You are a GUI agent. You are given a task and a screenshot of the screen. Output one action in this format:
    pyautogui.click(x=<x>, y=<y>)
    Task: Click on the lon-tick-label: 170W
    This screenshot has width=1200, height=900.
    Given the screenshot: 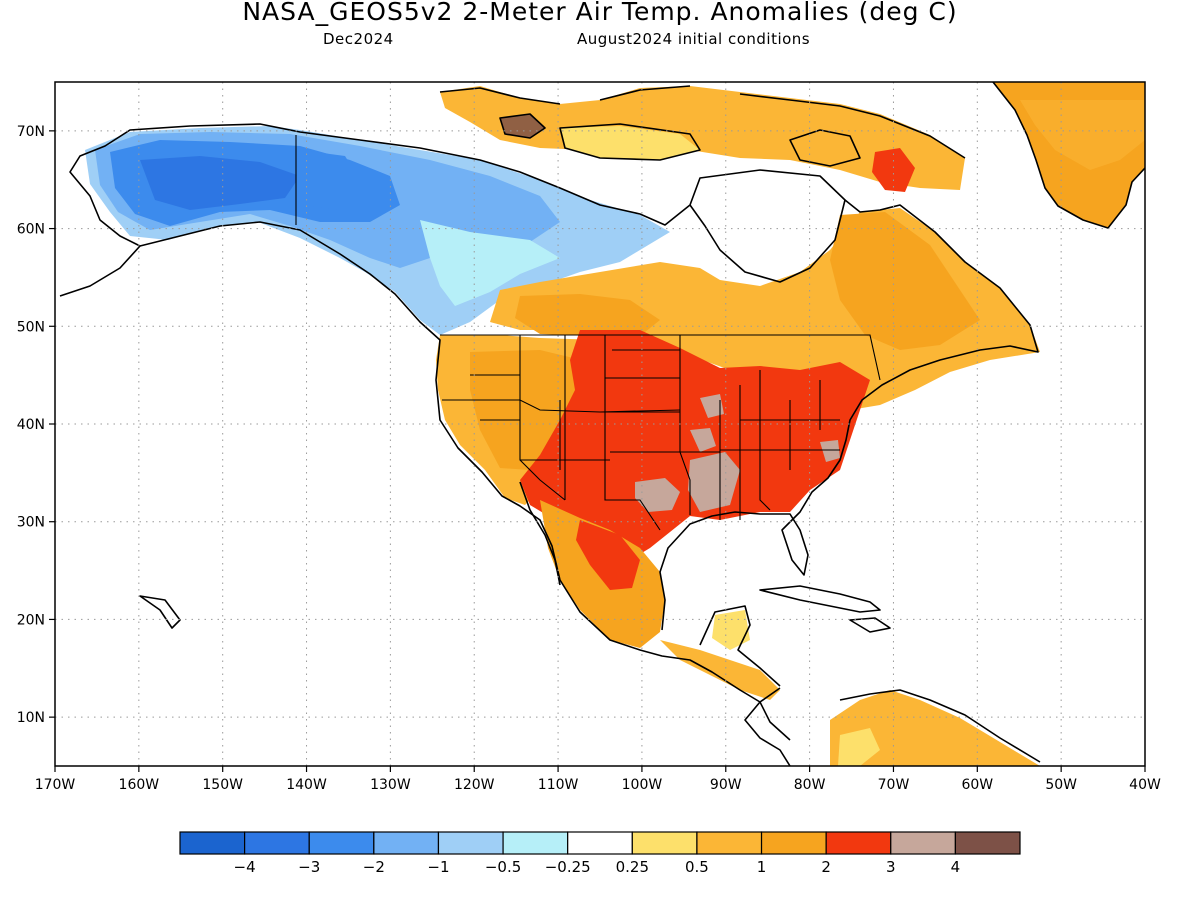 What is the action you would take?
    pyautogui.click(x=55, y=785)
    